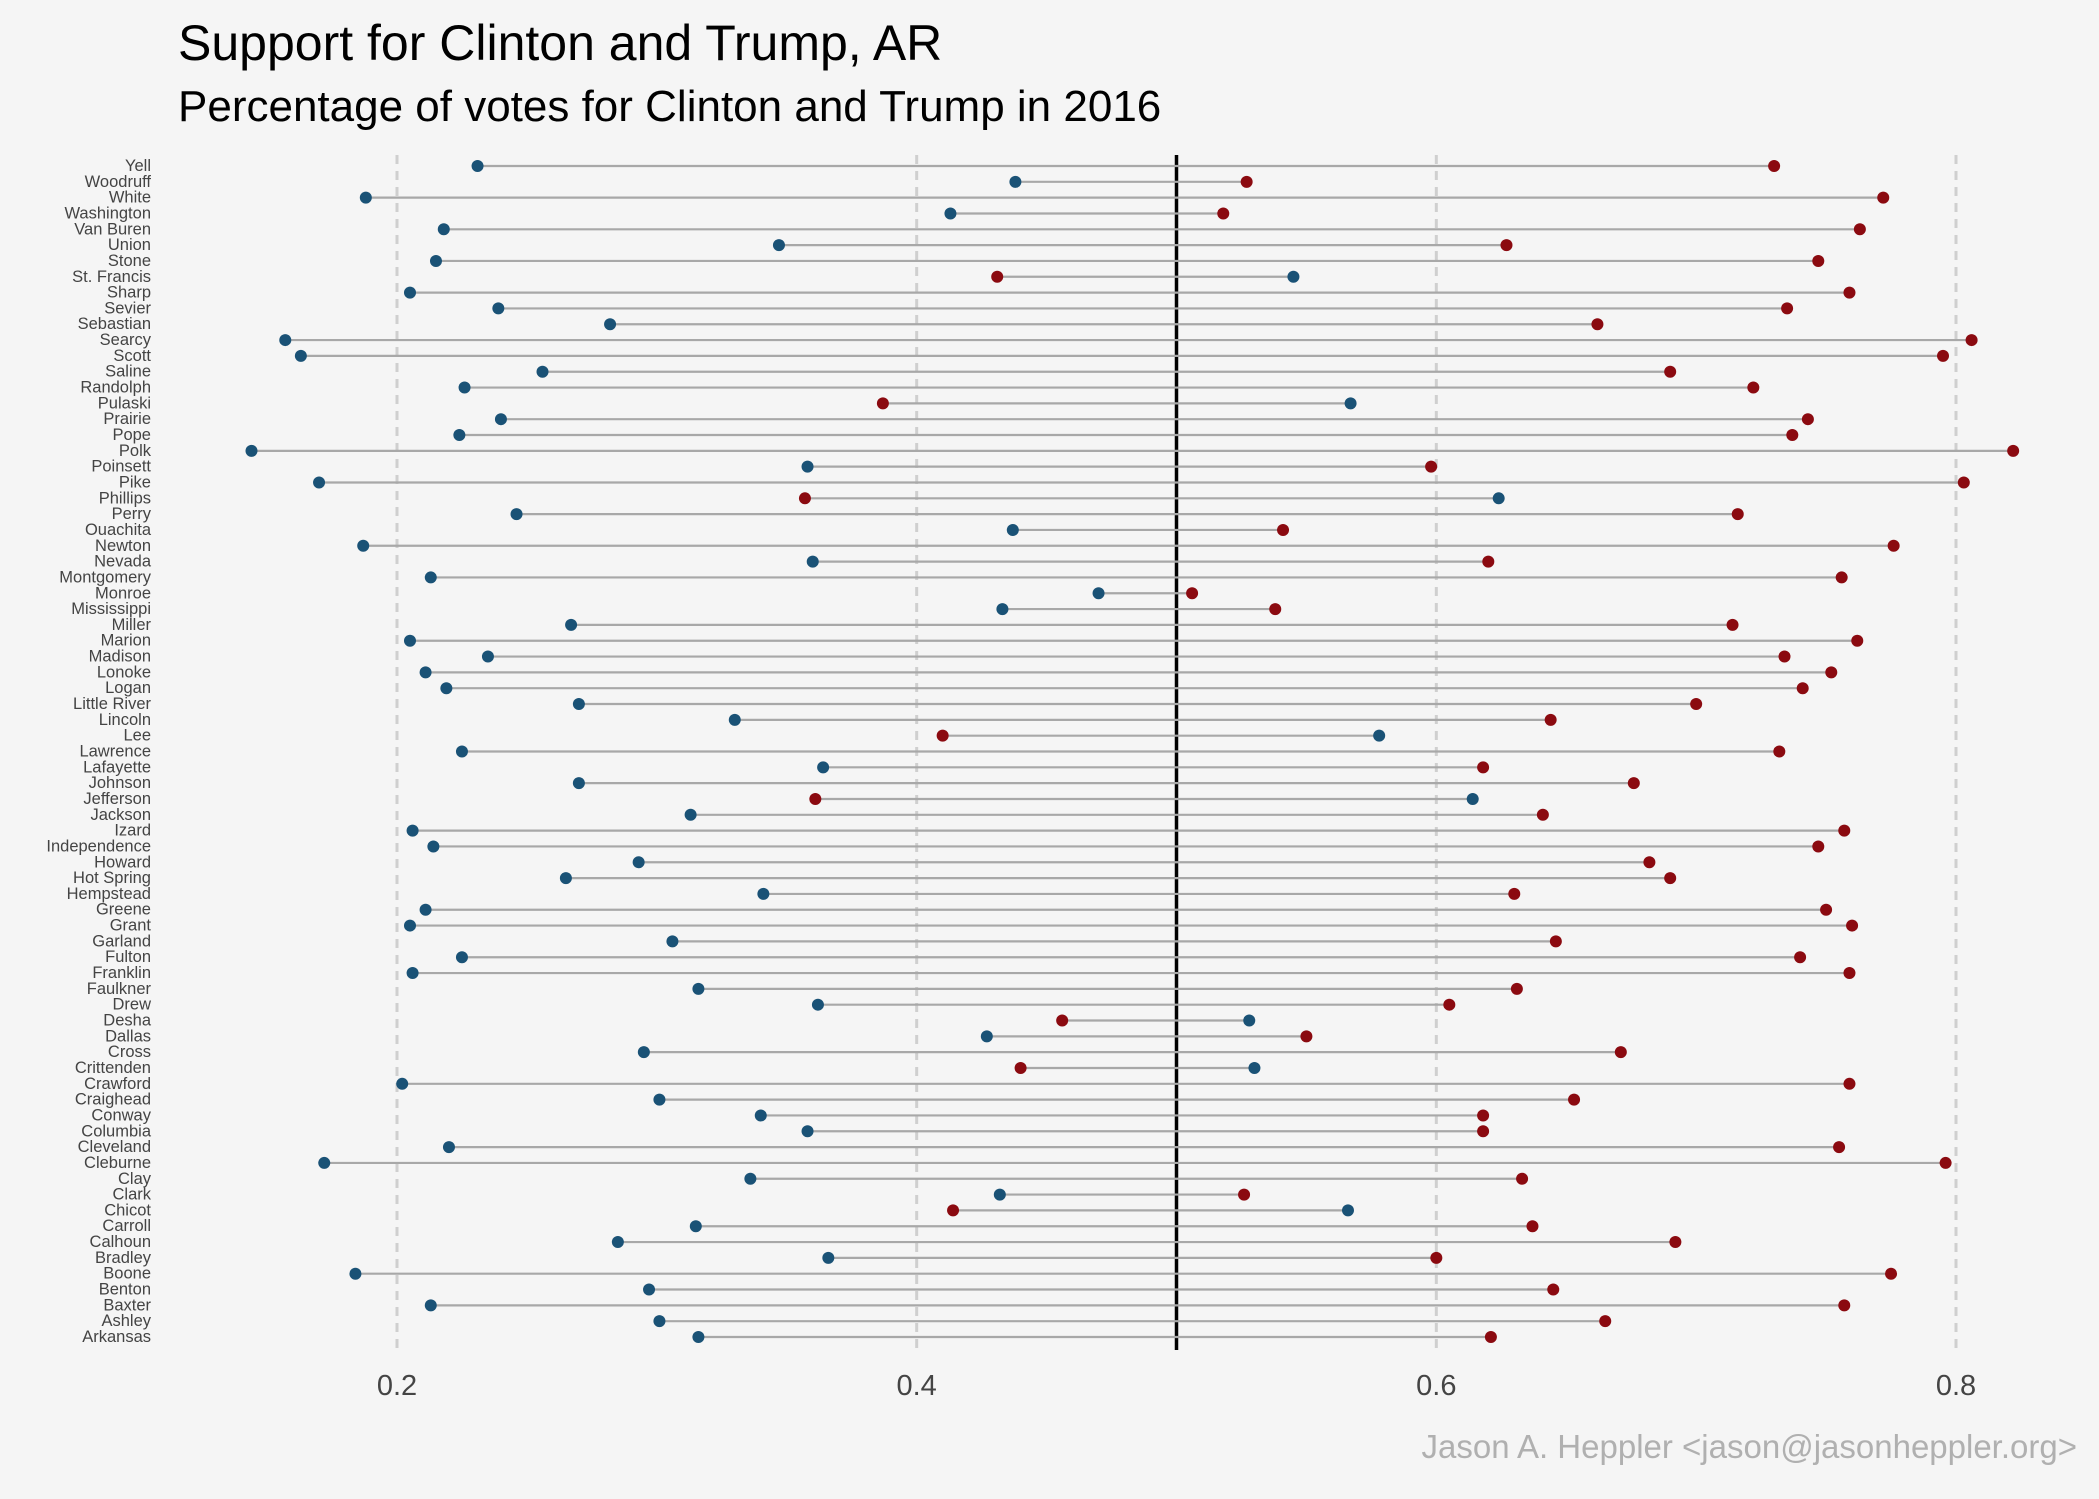 The image size is (2099, 1499). What do you see at coordinates (135, 482) in the screenshot?
I see `county-label: Pike` at bounding box center [135, 482].